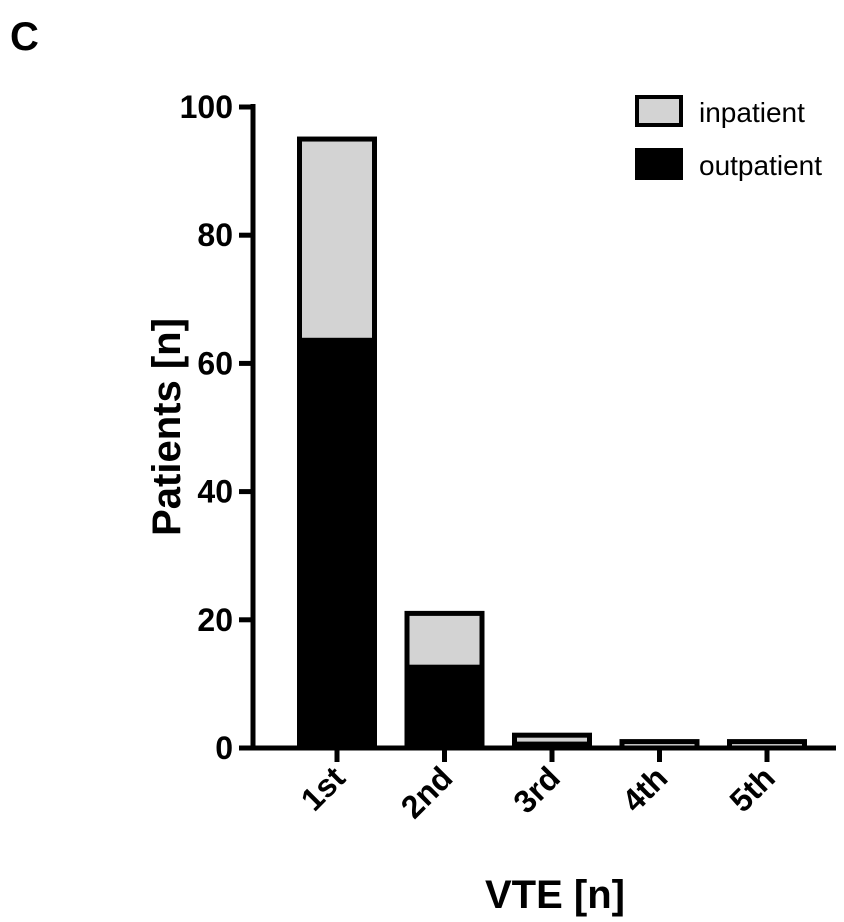 The height and width of the screenshot is (922, 844). Describe the element at coordinates (536, 789) in the screenshot. I see `x-tick-label: 3rd` at that location.